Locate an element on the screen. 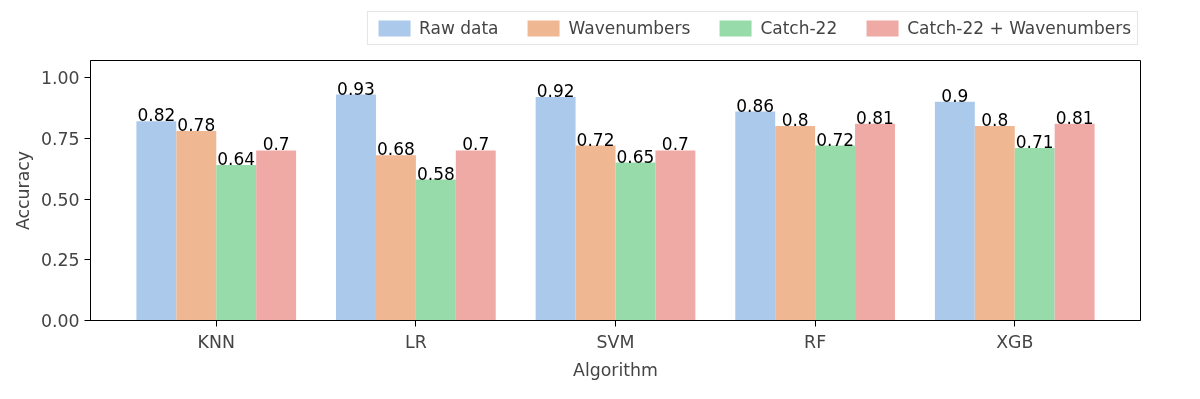 The width and height of the screenshot is (1200, 399). data-label: 0.68 is located at coordinates (395, 149).